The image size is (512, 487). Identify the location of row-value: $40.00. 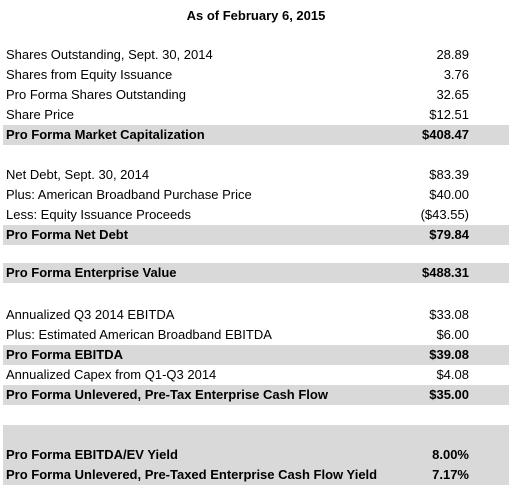
(449, 194).